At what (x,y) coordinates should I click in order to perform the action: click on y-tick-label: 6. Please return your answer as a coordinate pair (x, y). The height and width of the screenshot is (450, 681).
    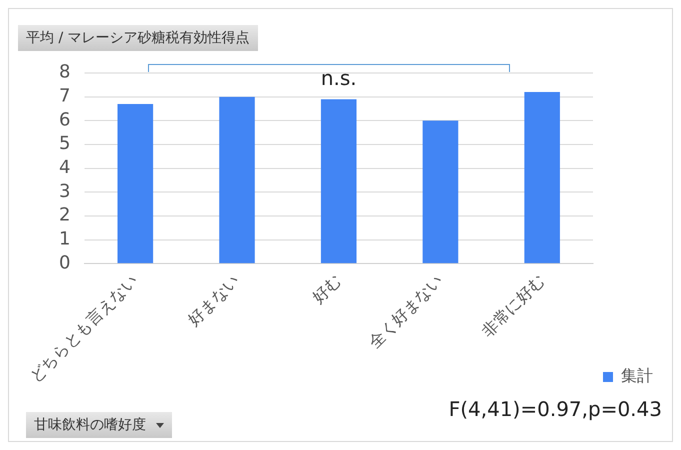
    Looking at the image, I should click on (64, 119).